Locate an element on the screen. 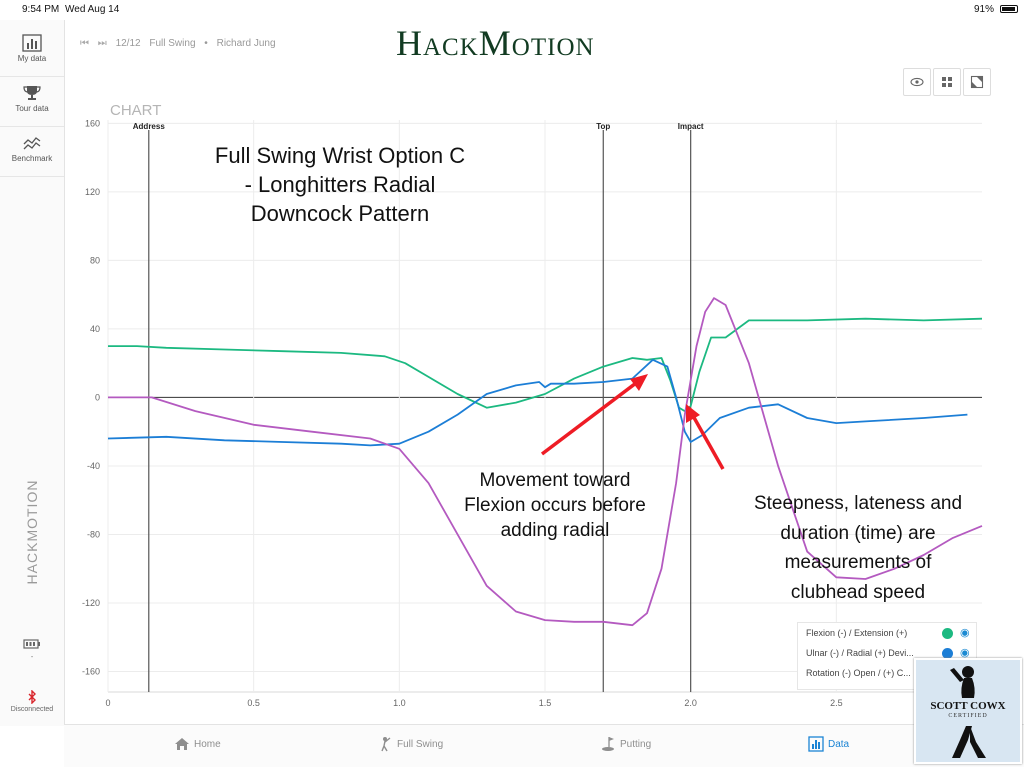  golfer-icon is located at coordinates (386, 744).